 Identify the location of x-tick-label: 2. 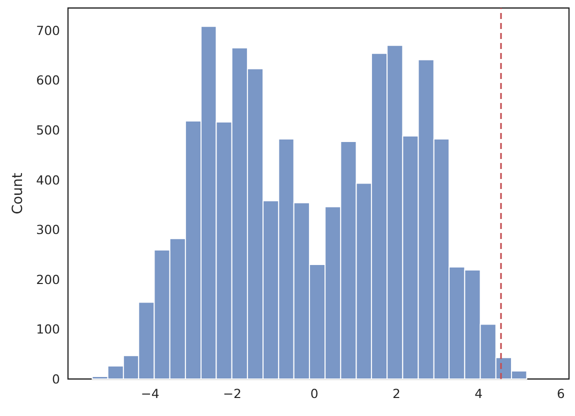
(396, 393).